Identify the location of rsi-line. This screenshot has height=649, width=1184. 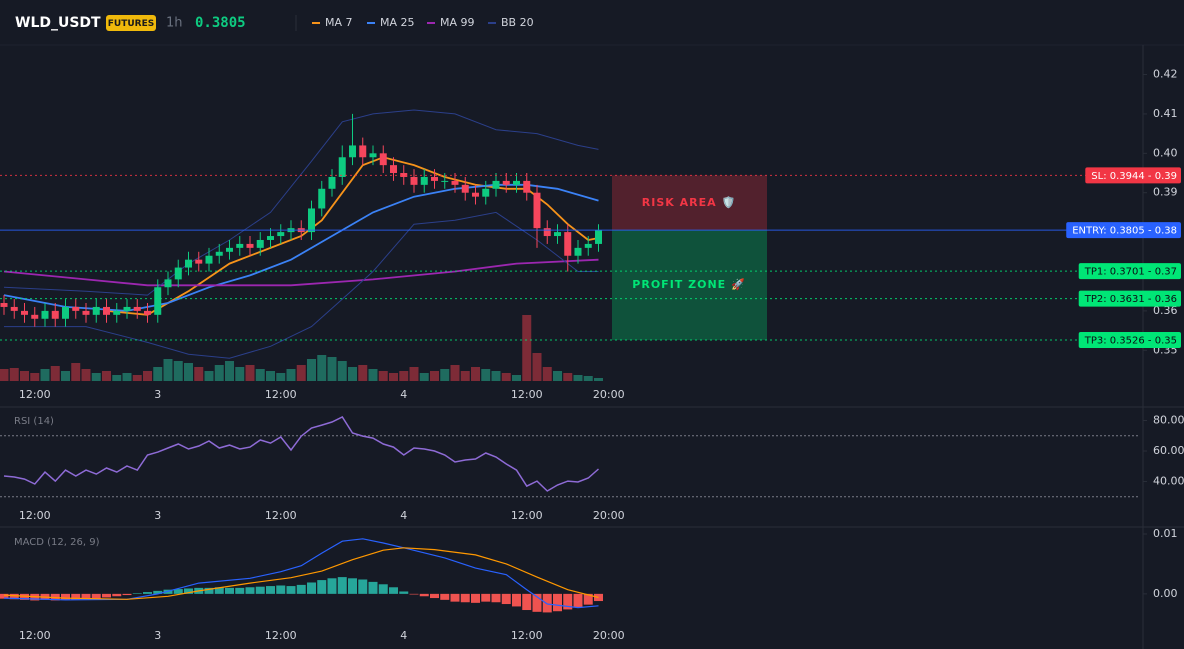
(301, 454).